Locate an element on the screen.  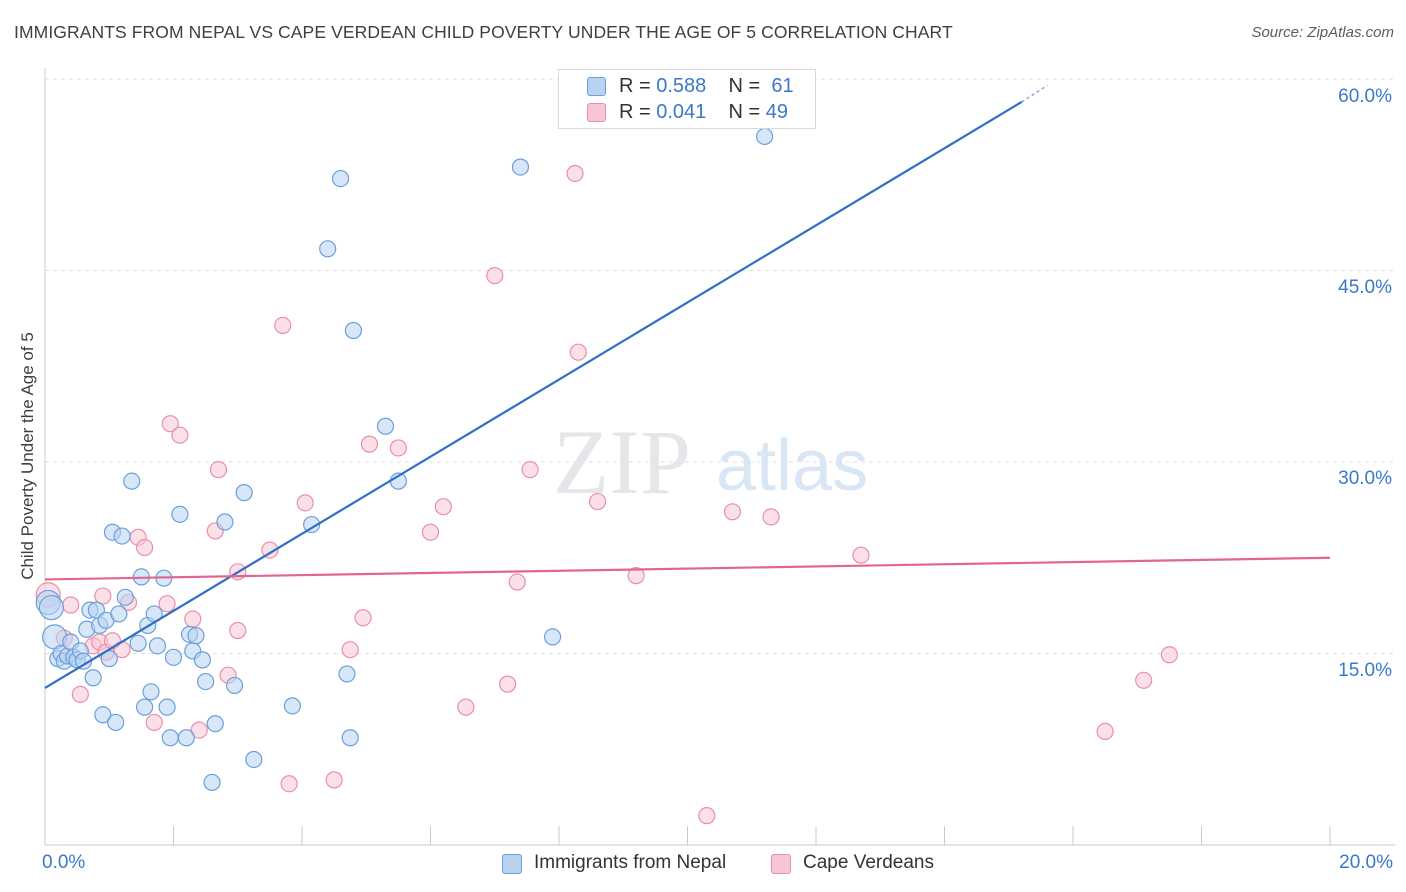
legend-label-cape-verdeans: Cape Verdeans is located at coordinates (868, 862).